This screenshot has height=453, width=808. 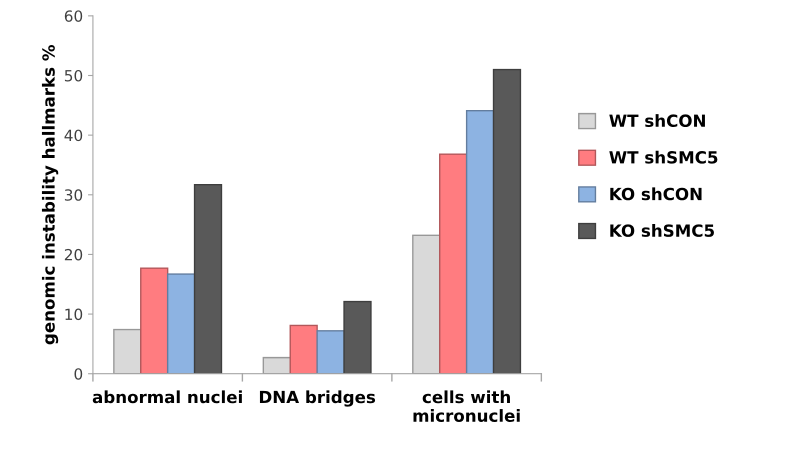 I want to click on x-tick-label: DNA bridges, so click(x=318, y=398).